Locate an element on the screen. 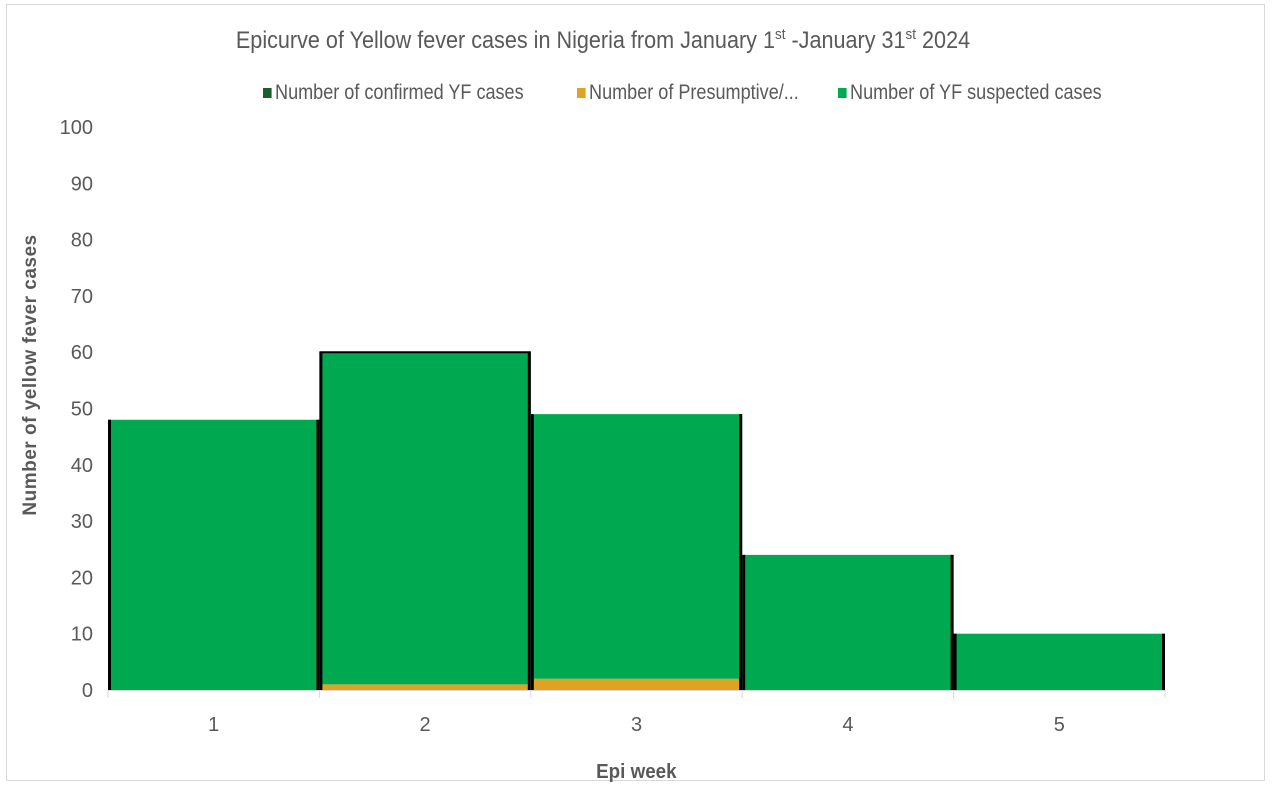 The image size is (1272, 785). legend-swatch-presumptive is located at coordinates (581, 93).